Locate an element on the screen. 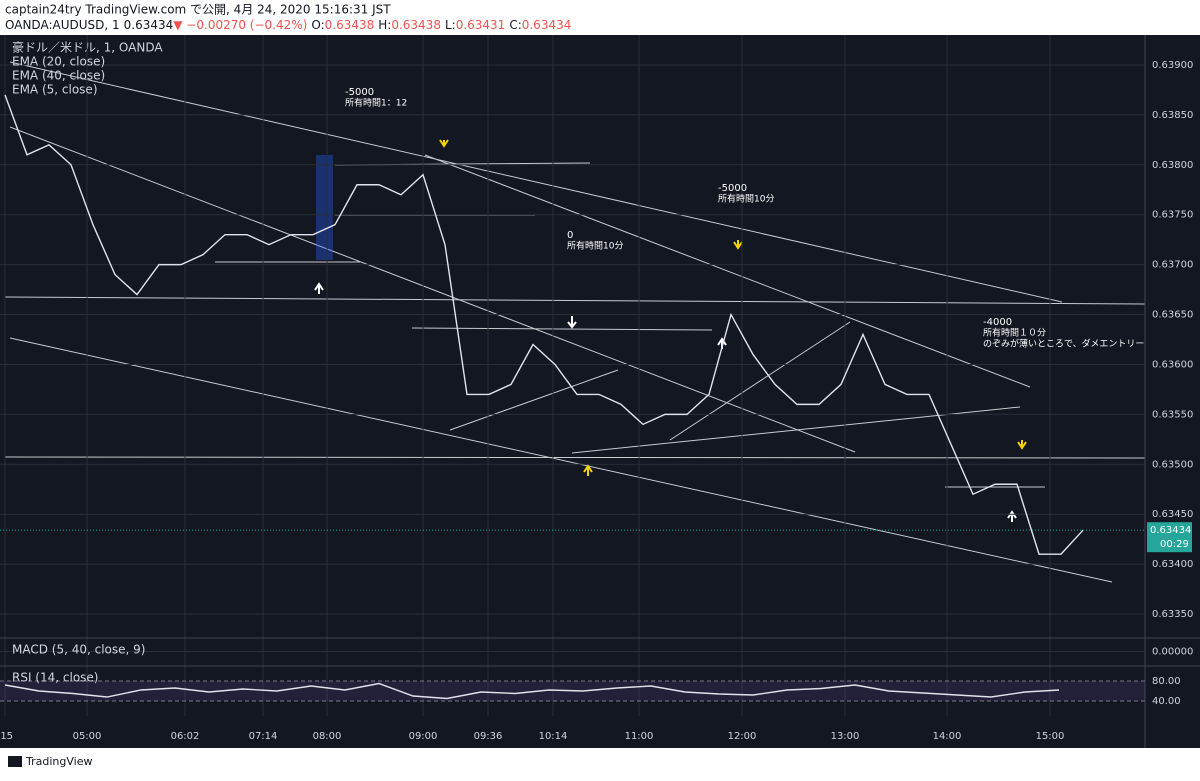  pane-title: MACD (5, 40, close, 9) is located at coordinates (78, 650).